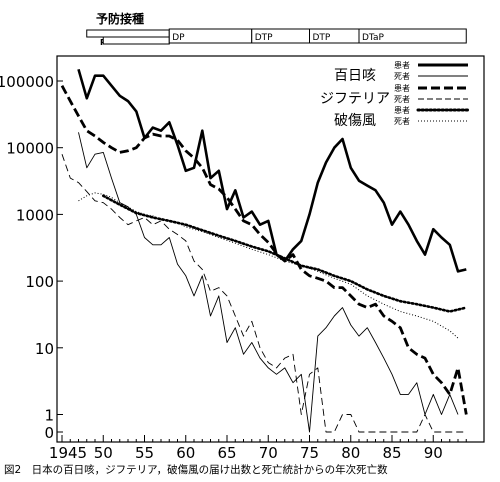 The image size is (500, 482). What do you see at coordinates (355, 99) in the screenshot?
I see `legend-disease-label: ジフテリア` at bounding box center [355, 99].